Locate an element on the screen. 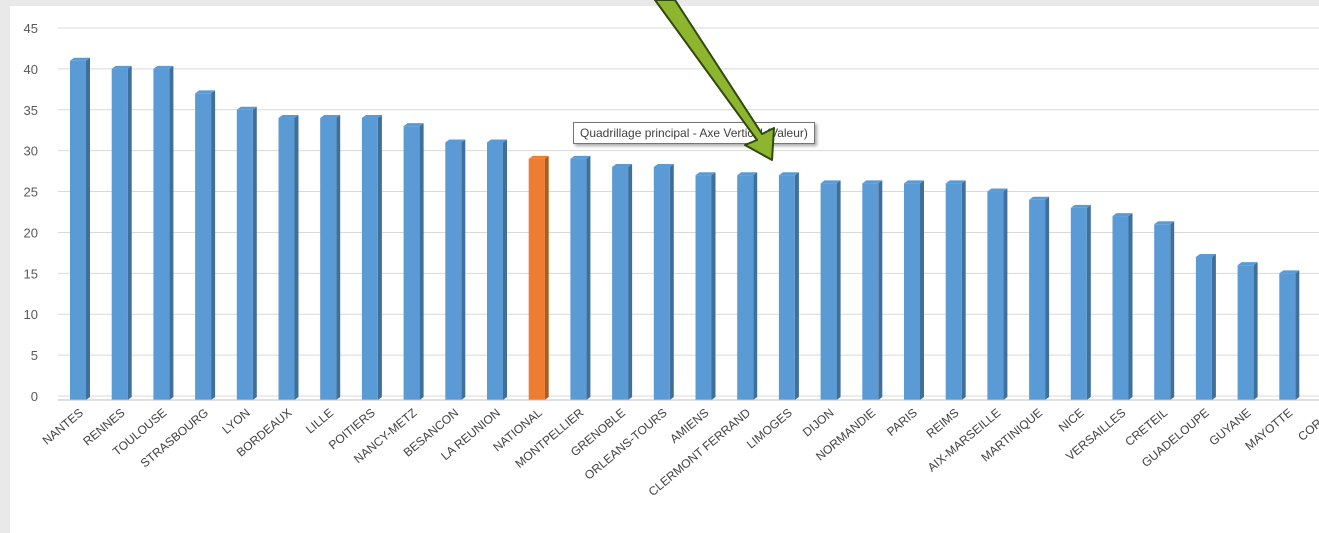  x-category-label: LYON is located at coordinates (235, 421).